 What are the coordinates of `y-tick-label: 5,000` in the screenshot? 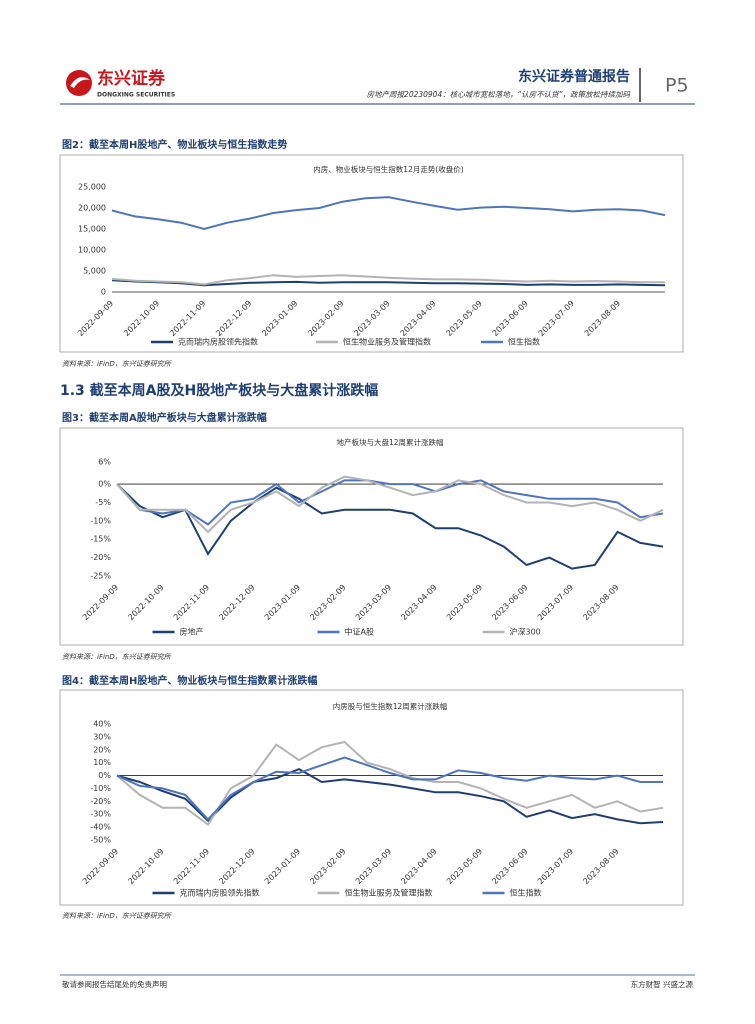 It's located at (94, 271).